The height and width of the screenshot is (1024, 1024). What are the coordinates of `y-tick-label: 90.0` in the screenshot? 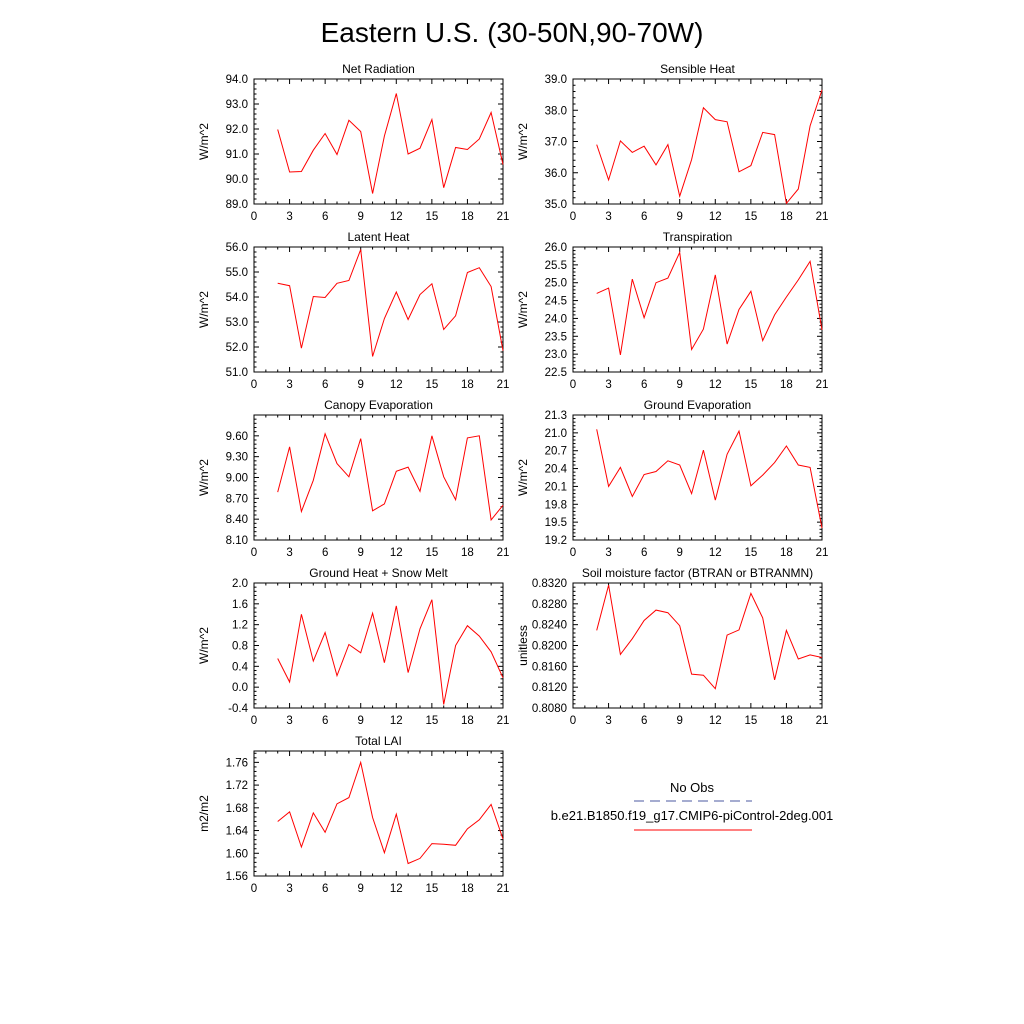 It's located at (237, 180).